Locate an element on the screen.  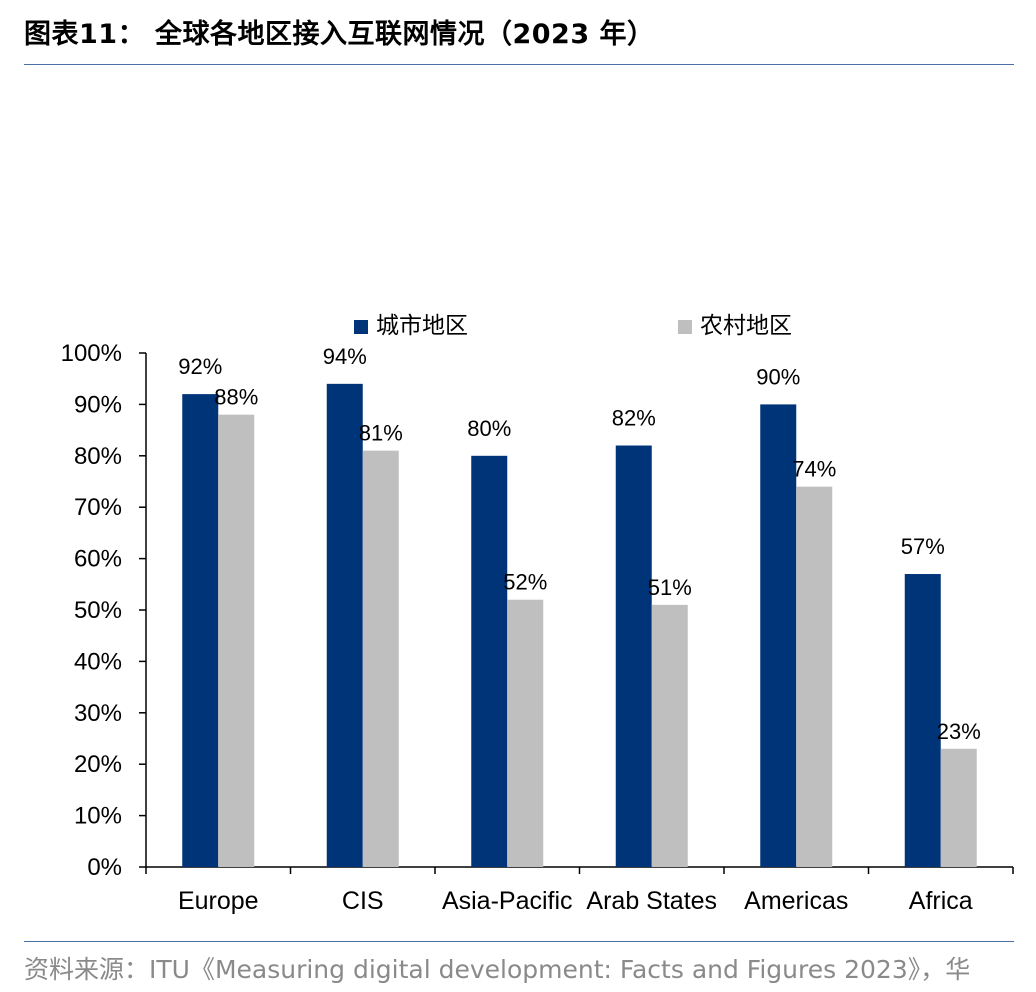
data-label-urban: 80% is located at coordinates (489, 428).